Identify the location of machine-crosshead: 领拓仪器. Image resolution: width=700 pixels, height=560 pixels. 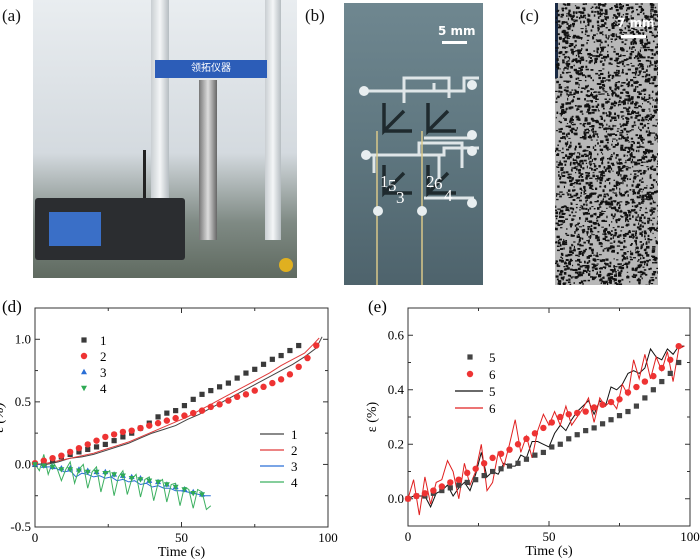
(211, 69).